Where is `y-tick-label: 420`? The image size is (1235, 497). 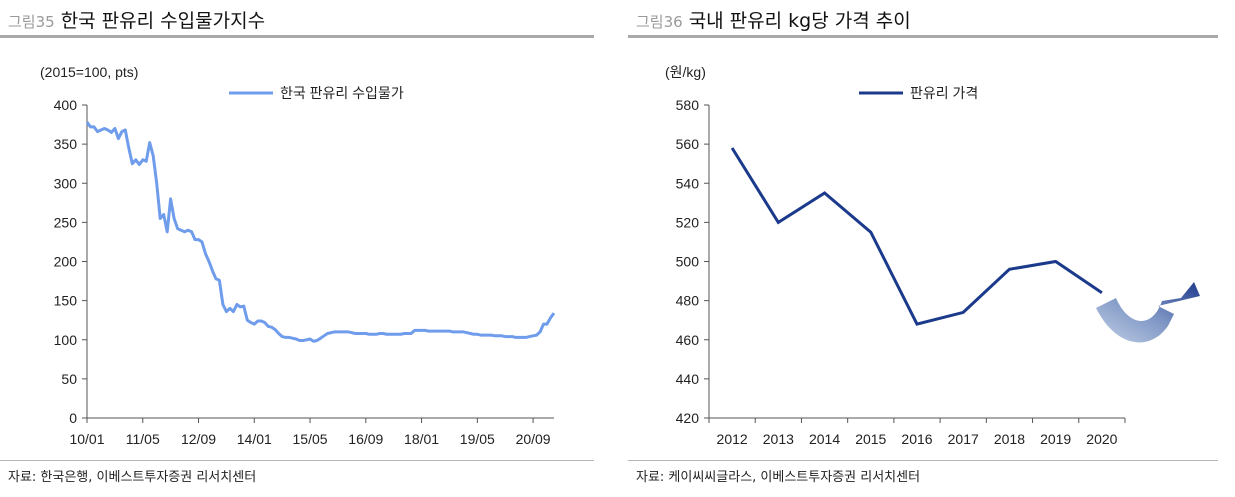 y-tick-label: 420 is located at coordinates (688, 418).